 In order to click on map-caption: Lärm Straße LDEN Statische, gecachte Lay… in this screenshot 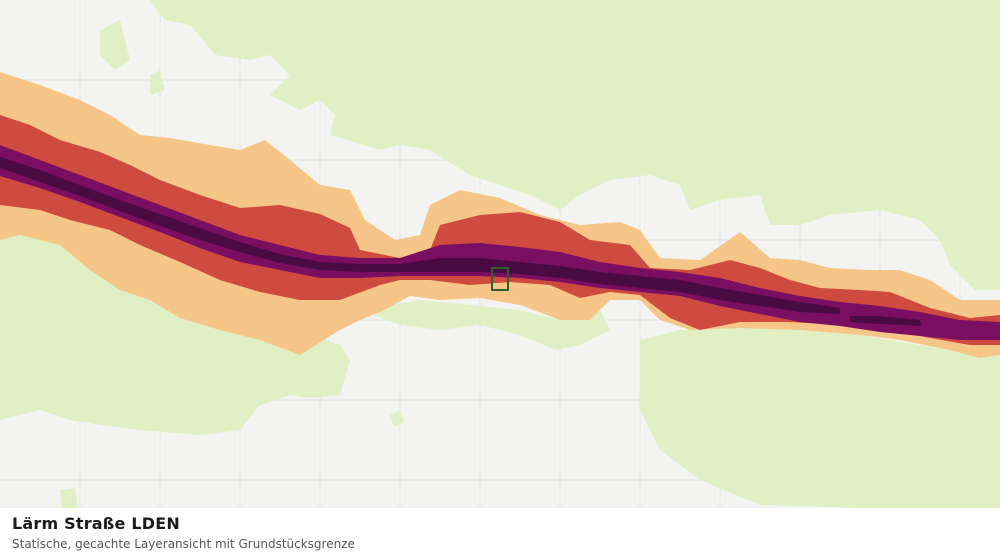, I will do `click(500, 534)`.